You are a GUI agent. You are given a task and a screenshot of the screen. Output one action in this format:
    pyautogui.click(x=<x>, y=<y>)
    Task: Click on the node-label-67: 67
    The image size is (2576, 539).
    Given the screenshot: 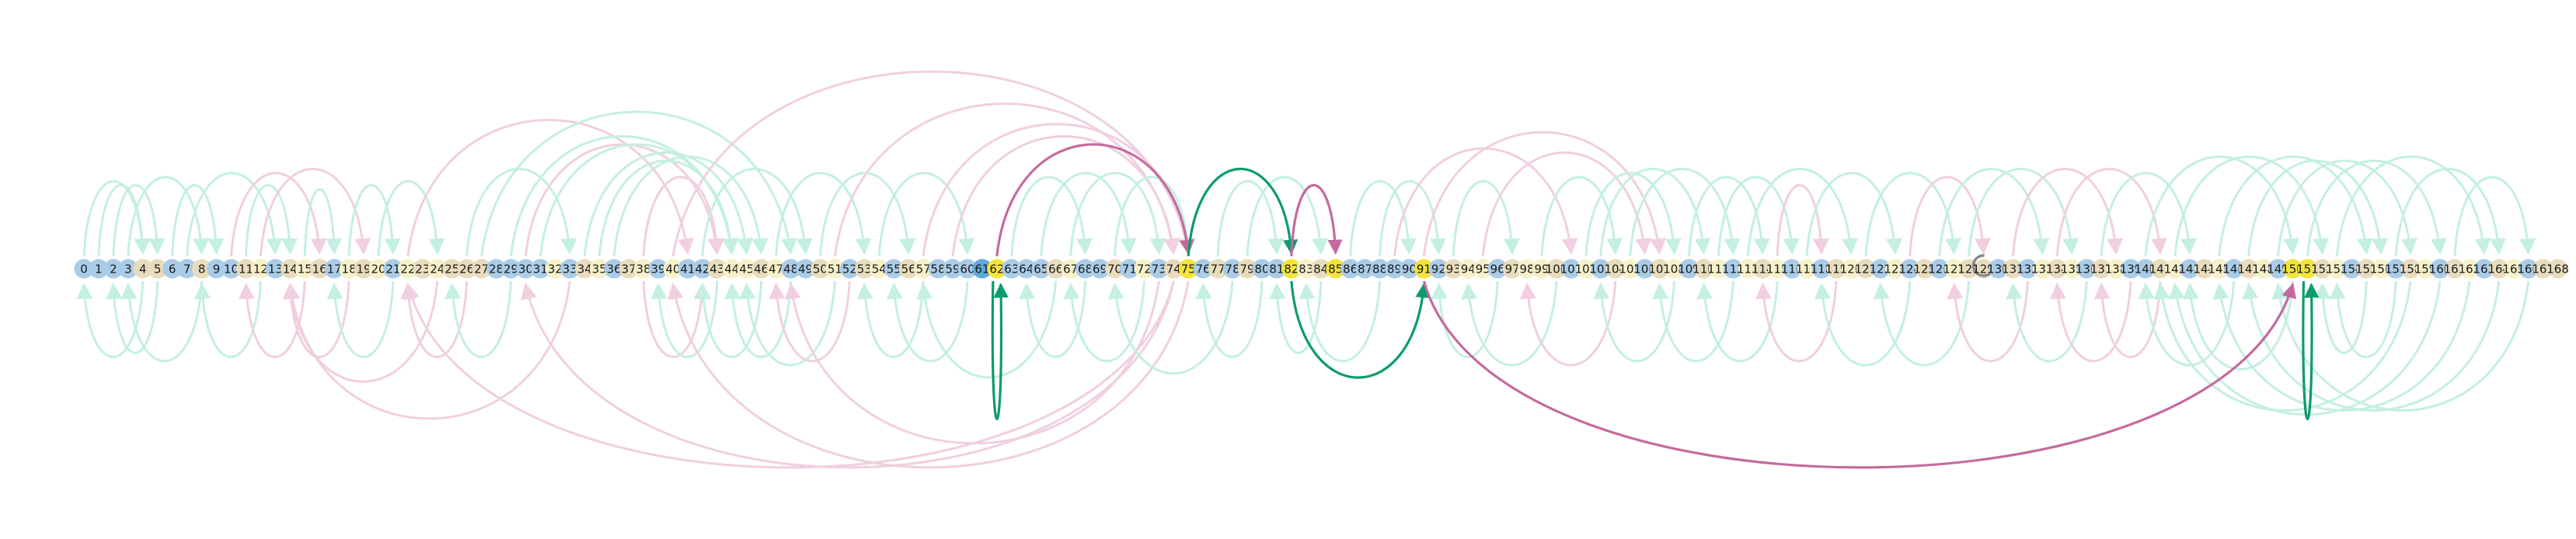 What is the action you would take?
    pyautogui.click(x=1070, y=269)
    